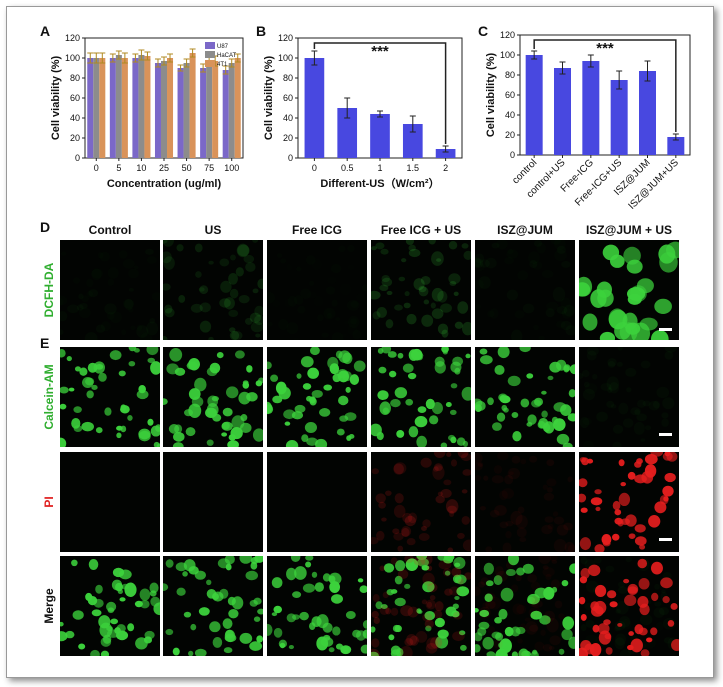  What do you see at coordinates (510, 75) in the screenshot?
I see `y-tick-label: 80` at bounding box center [510, 75].